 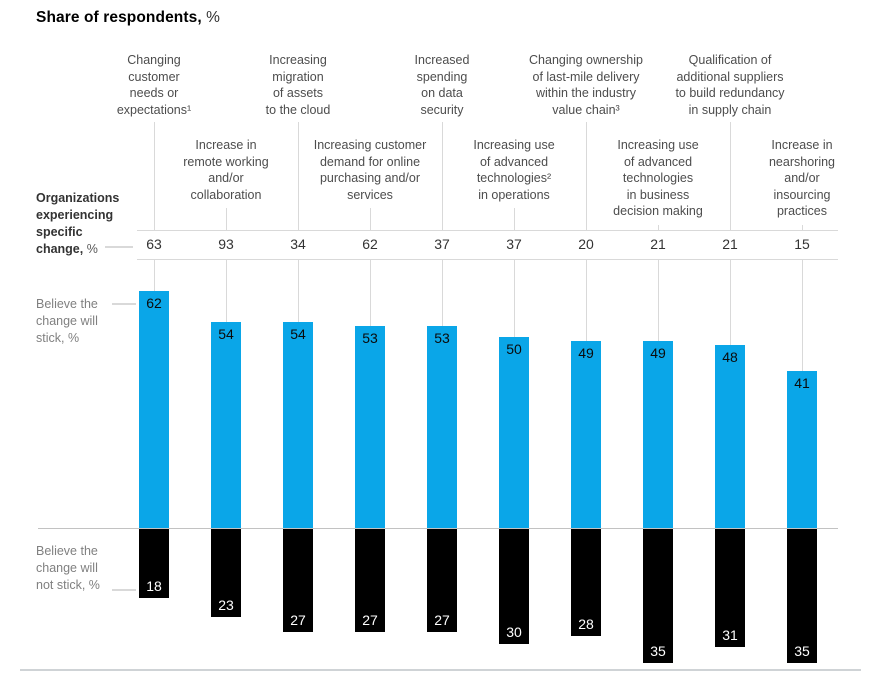 I want to click on legend-organizations-change-unit: %, so click(x=90, y=249).